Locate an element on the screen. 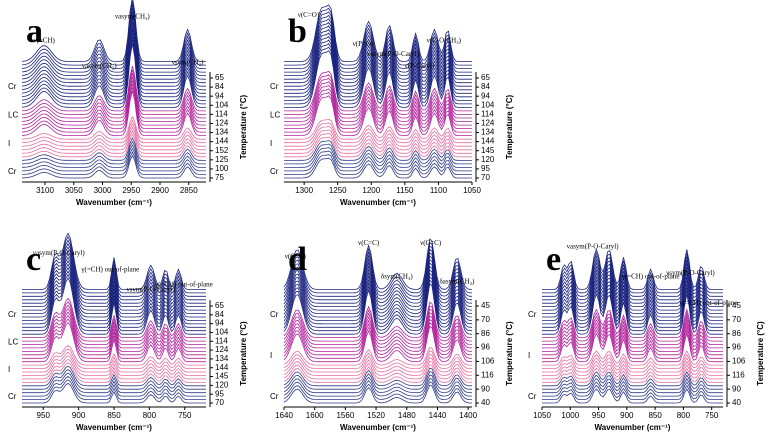 The height and width of the screenshot is (443, 775). panel-letter: d is located at coordinates (297, 259).